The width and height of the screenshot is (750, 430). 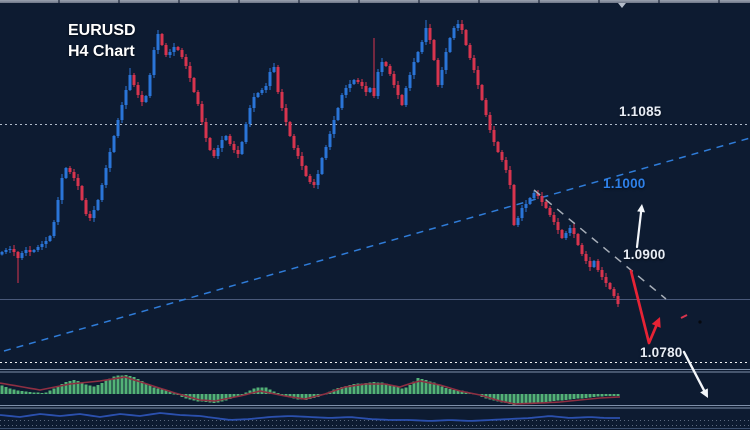 I want to click on price-label-1-1085: 1.1085, so click(x=640, y=111).